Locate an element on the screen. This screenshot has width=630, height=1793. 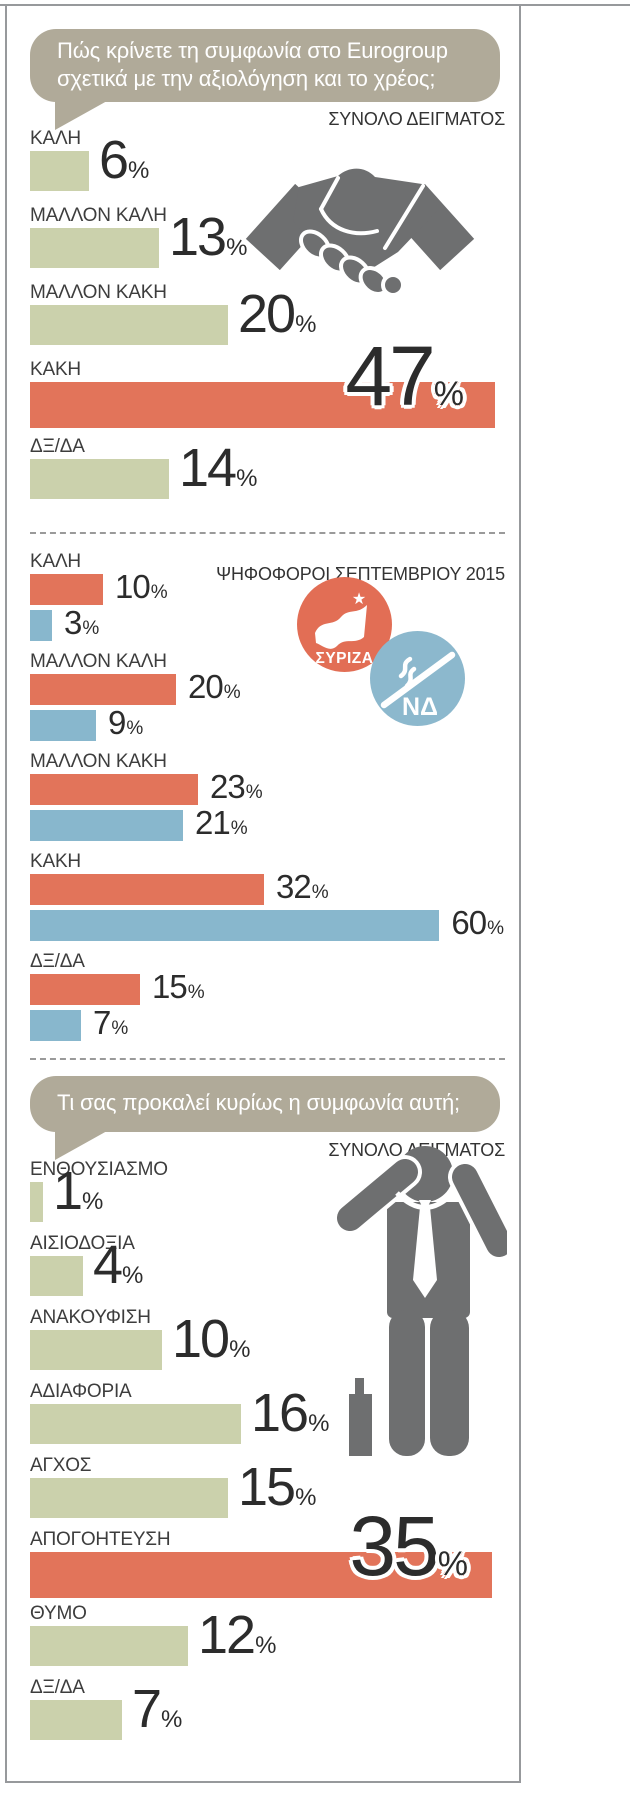
chart-group: ΜΑΛΛΟΝ ΚΑΚΗ 23% 21% is located at coordinates (274, 796).